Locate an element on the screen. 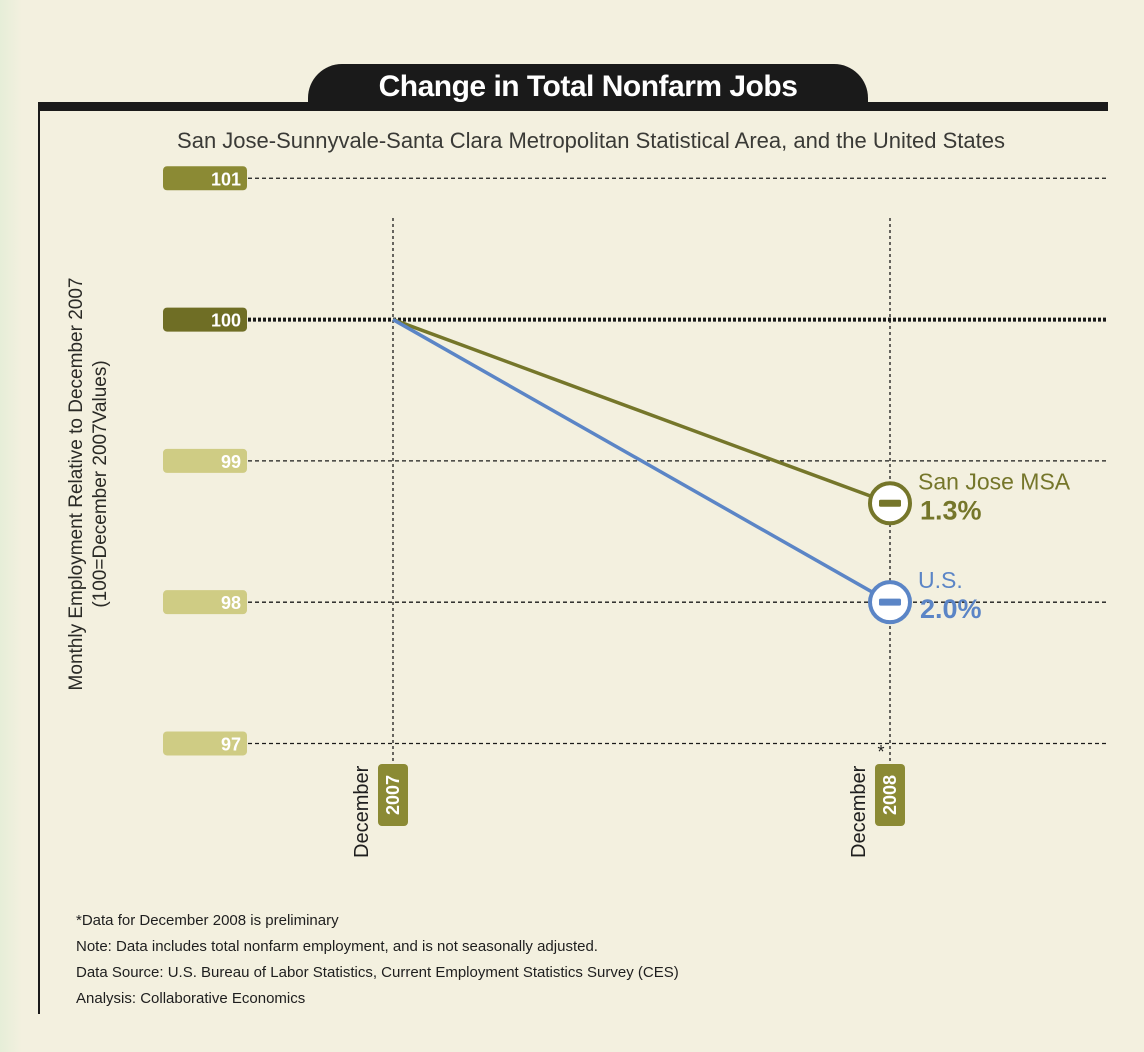  y-tick-label-100: 100 is located at coordinates (226, 321).